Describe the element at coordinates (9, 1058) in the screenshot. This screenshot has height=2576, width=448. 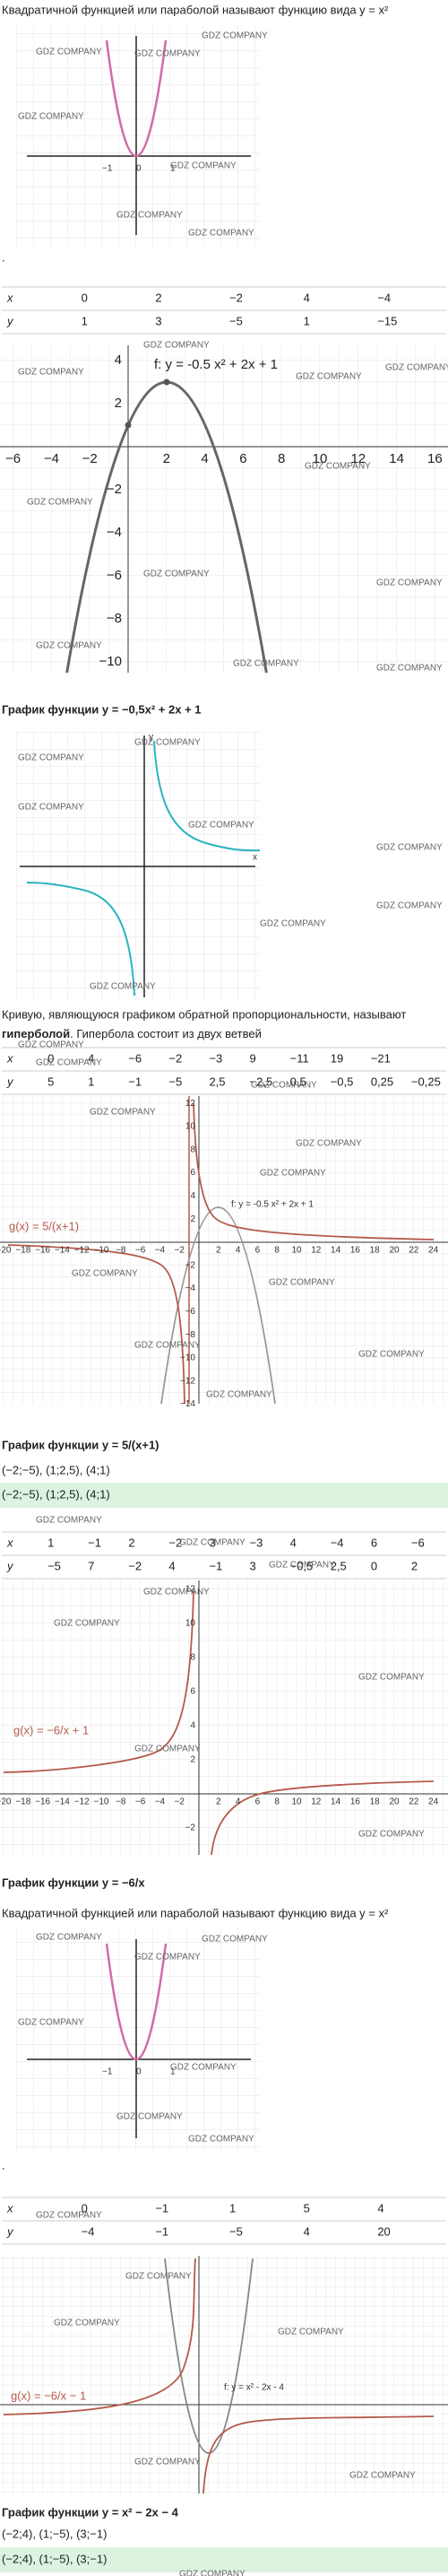
I see `table-cell: x` at that location.